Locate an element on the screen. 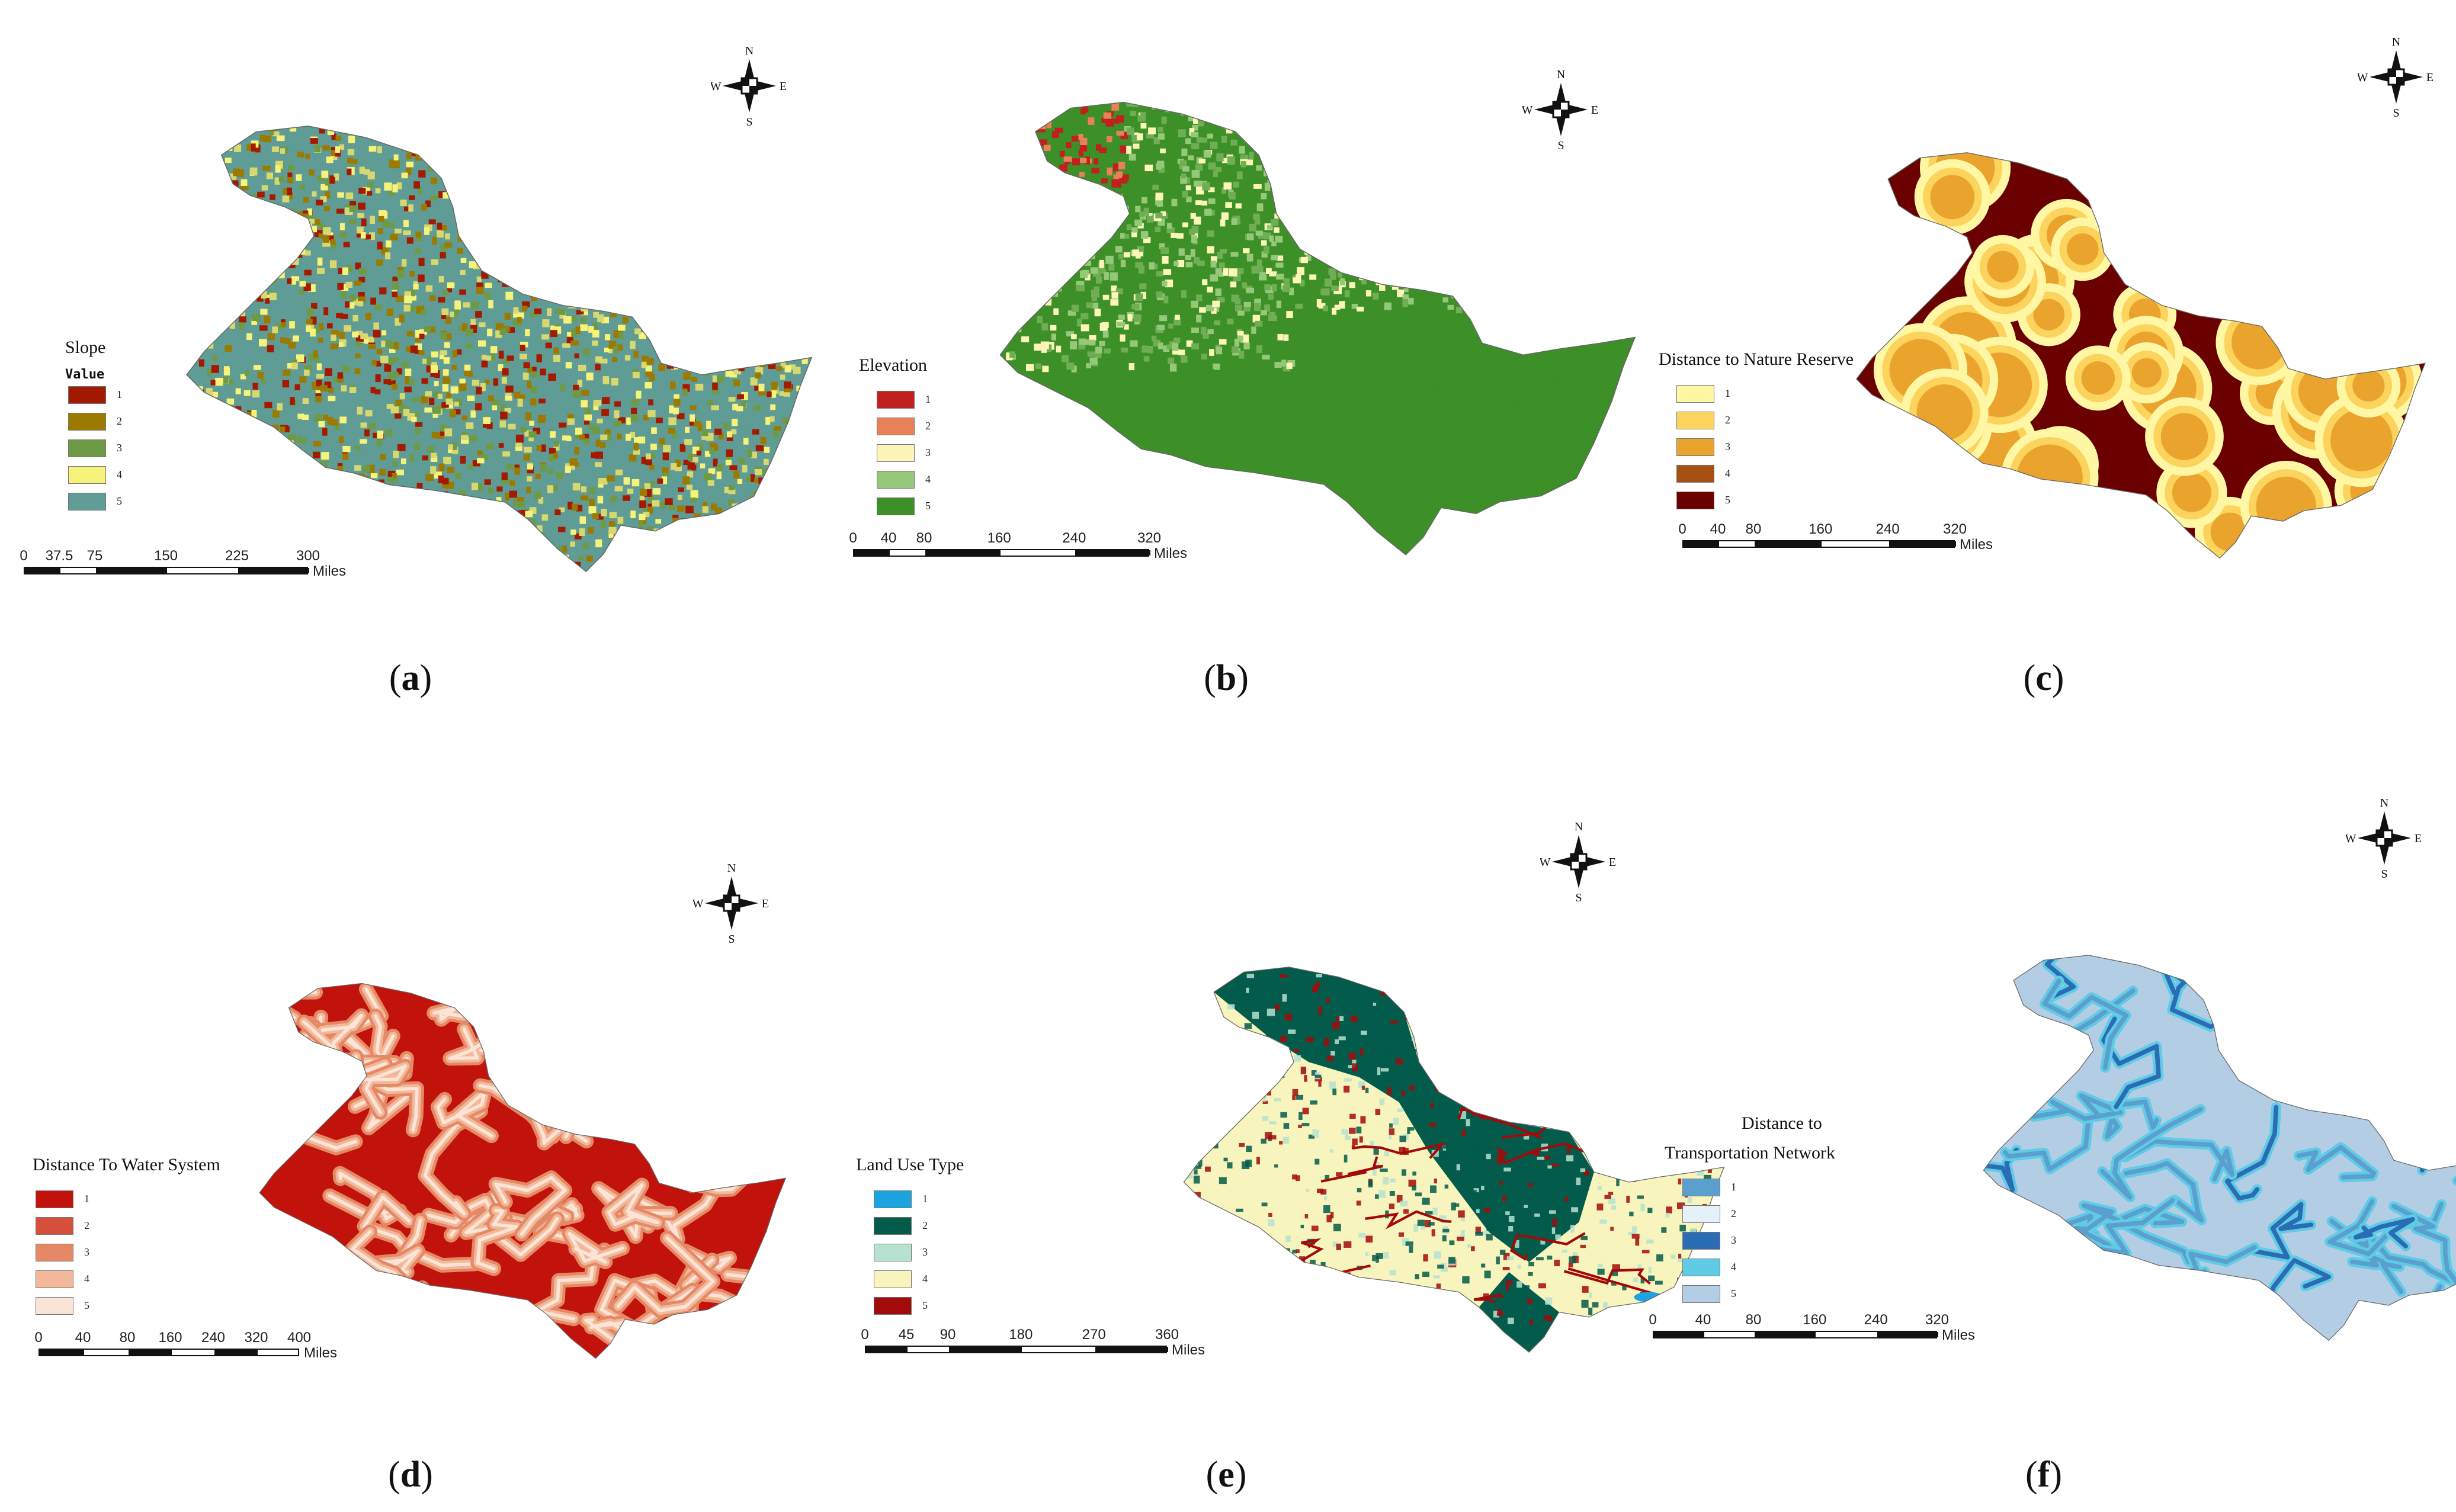 This screenshot has width=2456, height=1512. legend-title: Land Use Type is located at coordinates (910, 1164).